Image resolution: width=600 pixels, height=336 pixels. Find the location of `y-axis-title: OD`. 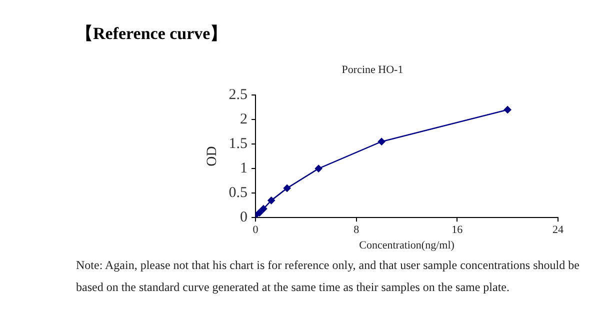

y-axis-title: OD is located at coordinates (212, 156).